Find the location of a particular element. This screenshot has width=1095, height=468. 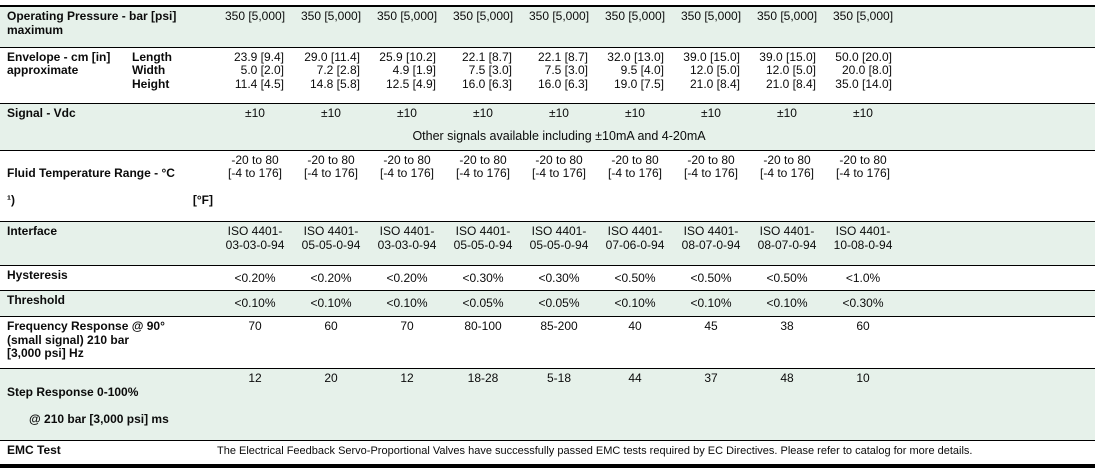

value-cell: <0.50% is located at coordinates (635, 278).